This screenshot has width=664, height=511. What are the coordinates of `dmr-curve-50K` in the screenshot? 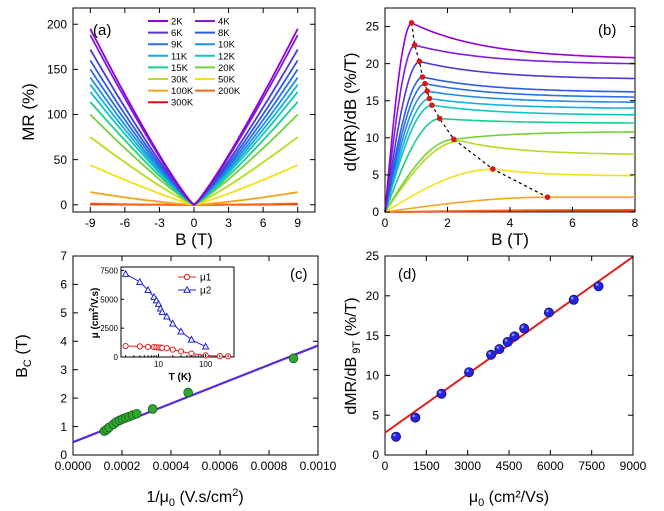 It's located at (510, 190).